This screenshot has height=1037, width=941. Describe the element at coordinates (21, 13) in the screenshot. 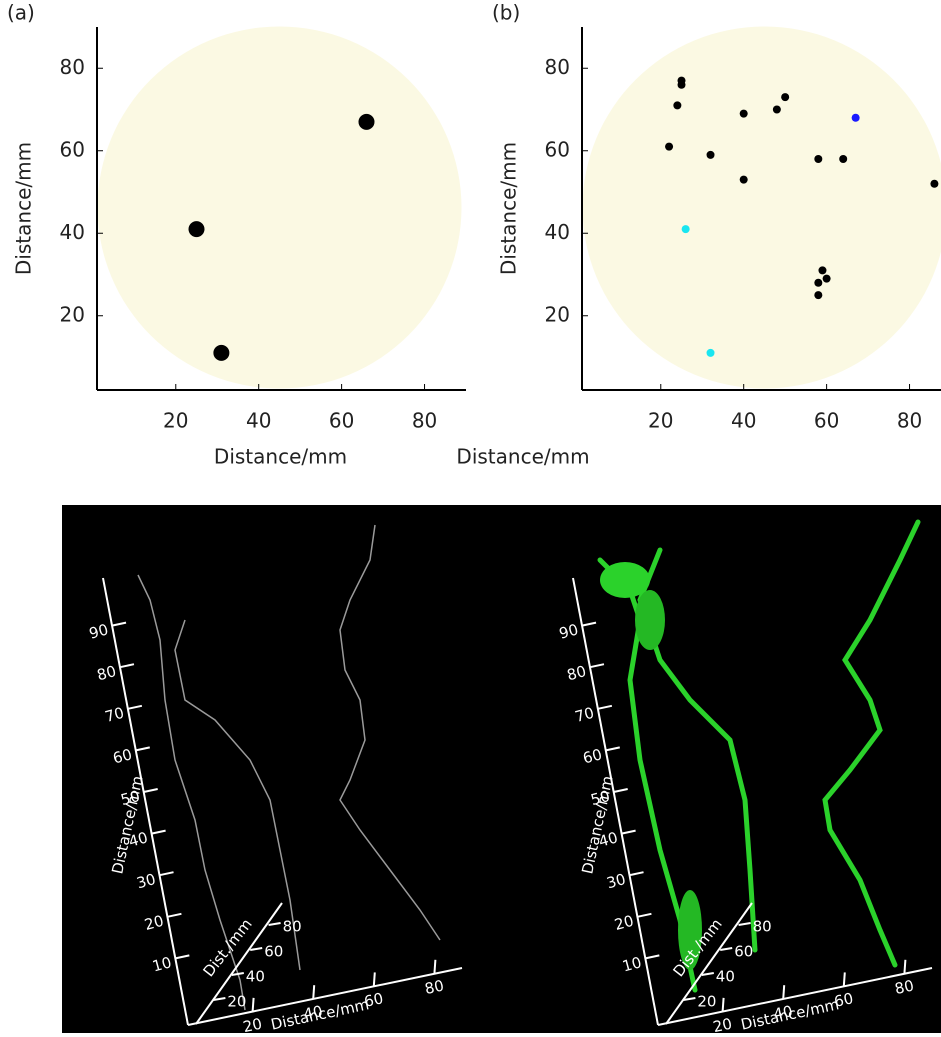

I see `panel-label: (a)` at that location.